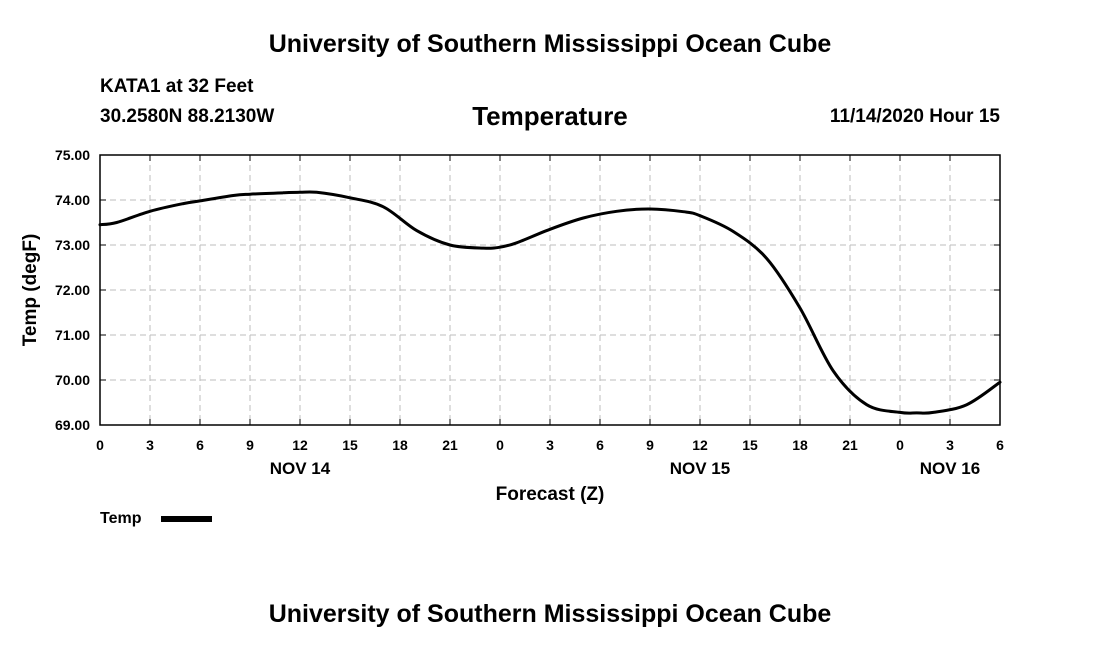 The image size is (1100, 650). Describe the element at coordinates (72, 290) in the screenshot. I see `y-tick-label: 72.00` at that location.